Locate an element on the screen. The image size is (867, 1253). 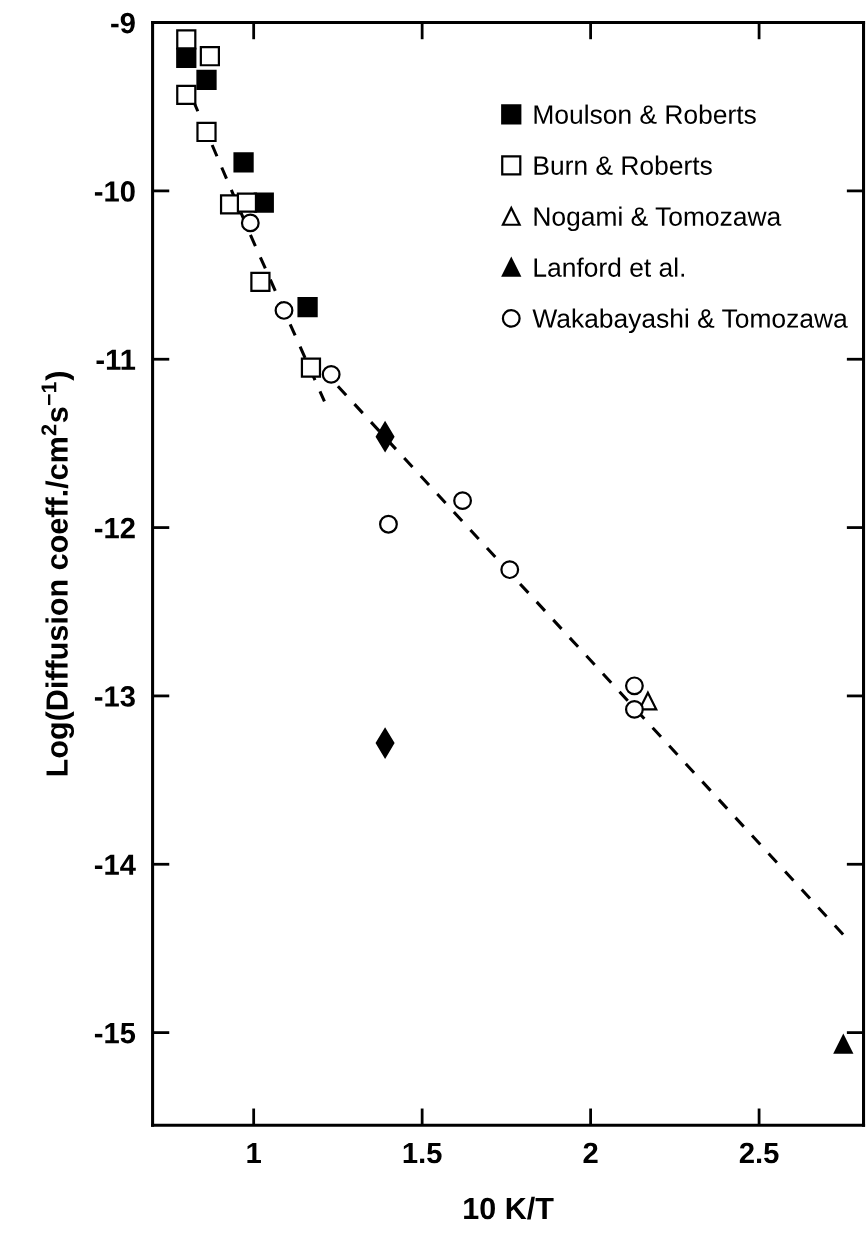
legend-label: Moulson & Roberts is located at coordinates (645, 114).